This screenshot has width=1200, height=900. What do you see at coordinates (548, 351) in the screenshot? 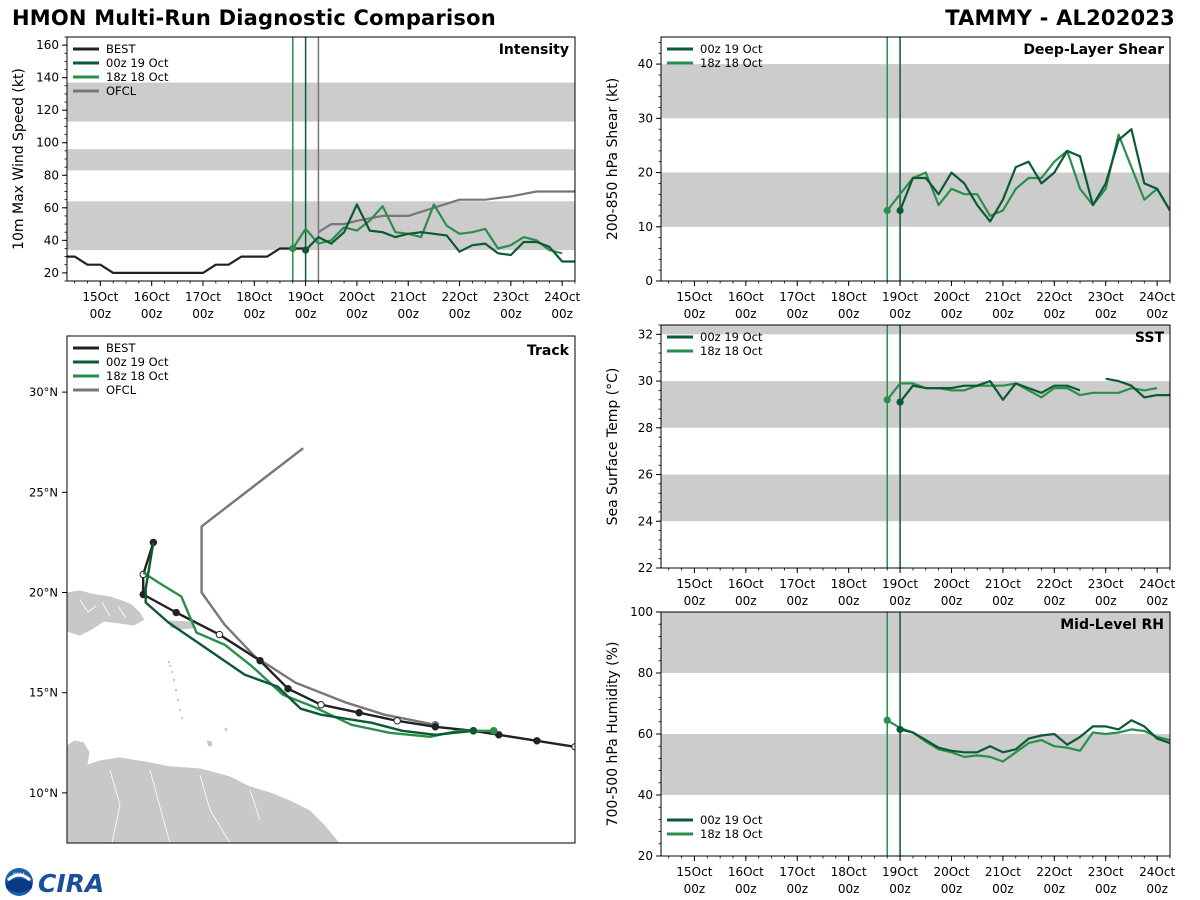
I see `panel-title: Track` at bounding box center [548, 351].